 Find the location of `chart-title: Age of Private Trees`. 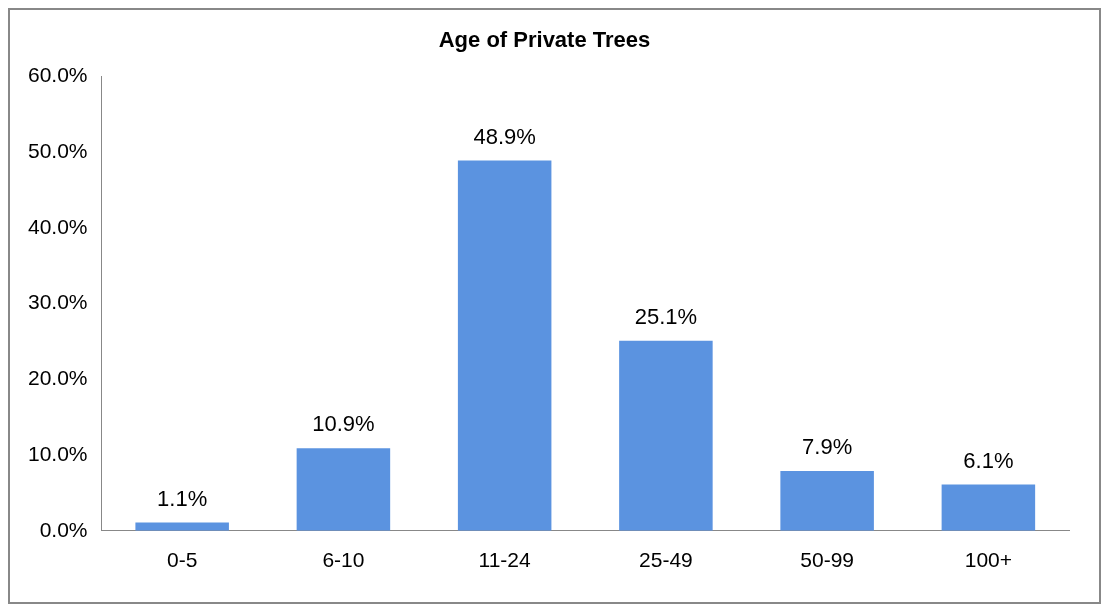

chart-title: Age of Private Trees is located at coordinates (544, 40).